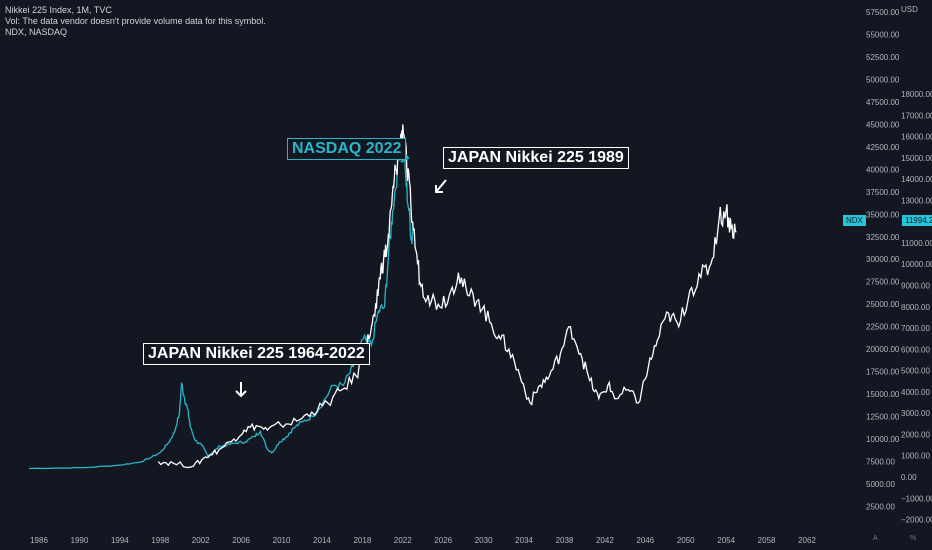  Describe the element at coordinates (883, 102) in the screenshot. I see `left-axis-tick-label: 47500.00` at that location.